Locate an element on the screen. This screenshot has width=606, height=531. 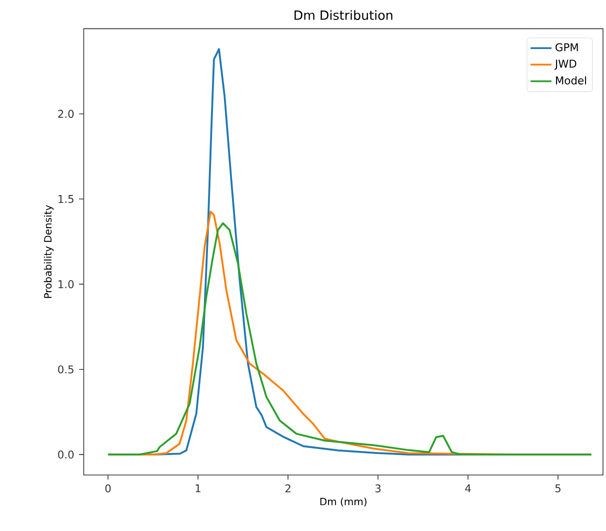
y-axis-title: Probability Density is located at coordinates (49, 251).